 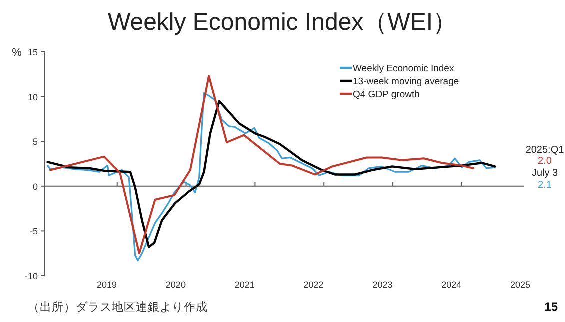 What do you see at coordinates (31, 277) in the screenshot?
I see `y-tick-label: -10` at bounding box center [31, 277].